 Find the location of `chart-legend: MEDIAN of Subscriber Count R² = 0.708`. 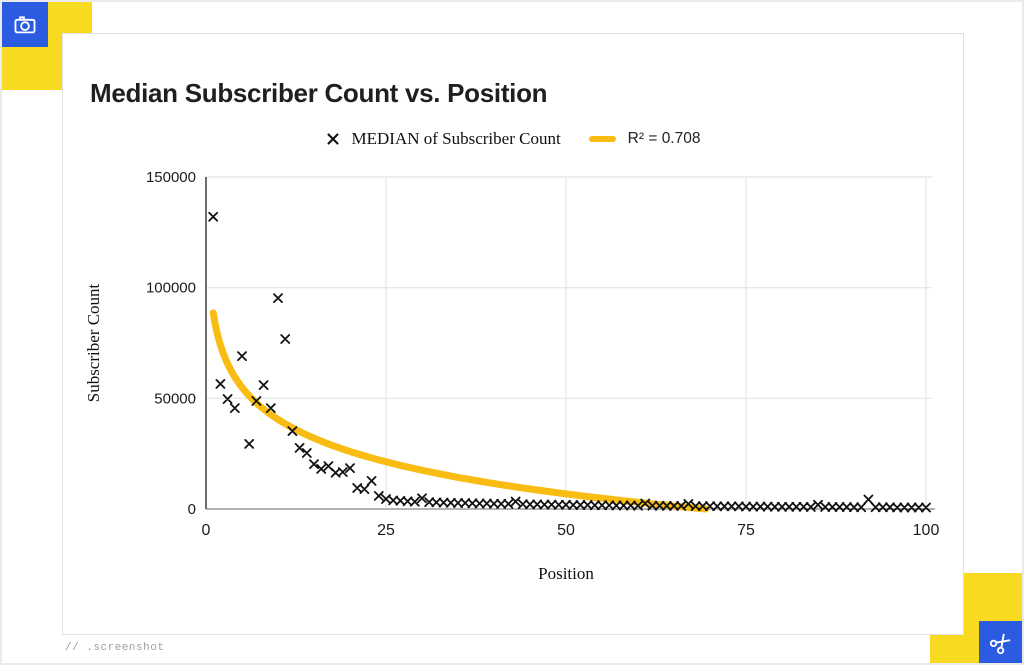

chart-legend: MEDIAN of Subscriber Count R² = 0.708 is located at coordinates (513, 139).